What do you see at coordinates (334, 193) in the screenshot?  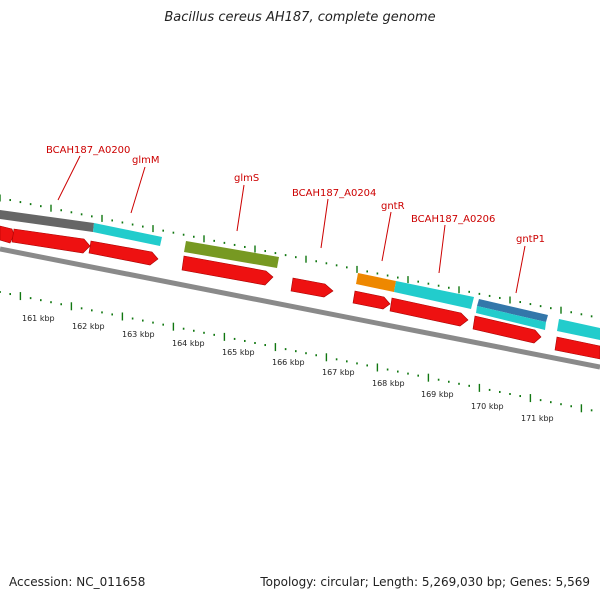 I see `gene-label-text: BCAH187_A0204` at bounding box center [334, 193].